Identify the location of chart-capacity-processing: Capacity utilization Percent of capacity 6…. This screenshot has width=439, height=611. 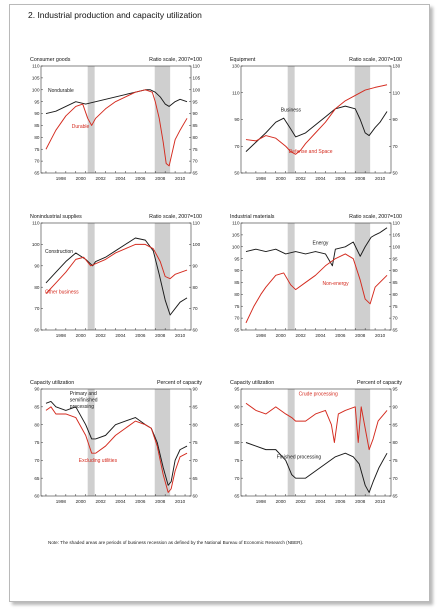
(316, 442).